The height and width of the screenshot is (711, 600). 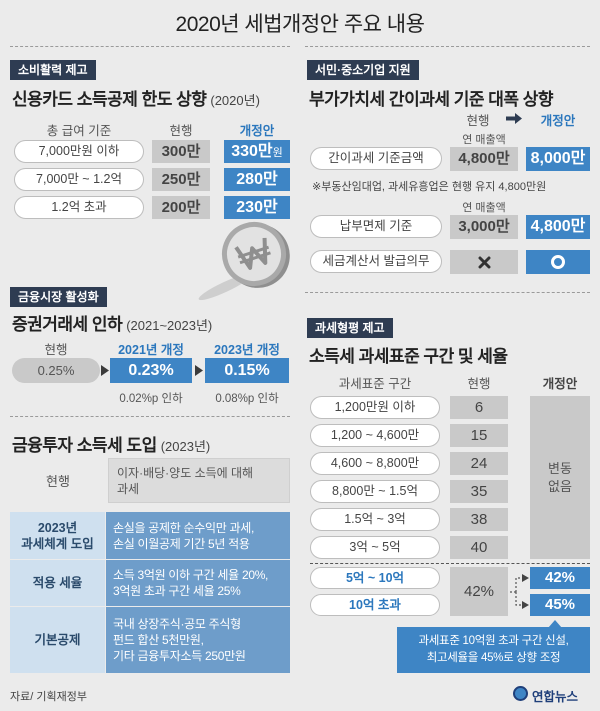 I want to click on revised-unit: 원, so click(x=277, y=153).